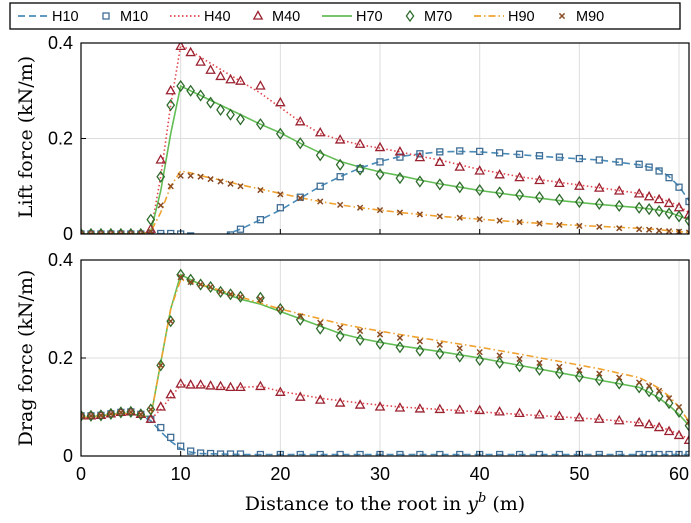  Describe the element at coordinates (679, 474) in the screenshot. I see `x-tick-label: 60` at that location.